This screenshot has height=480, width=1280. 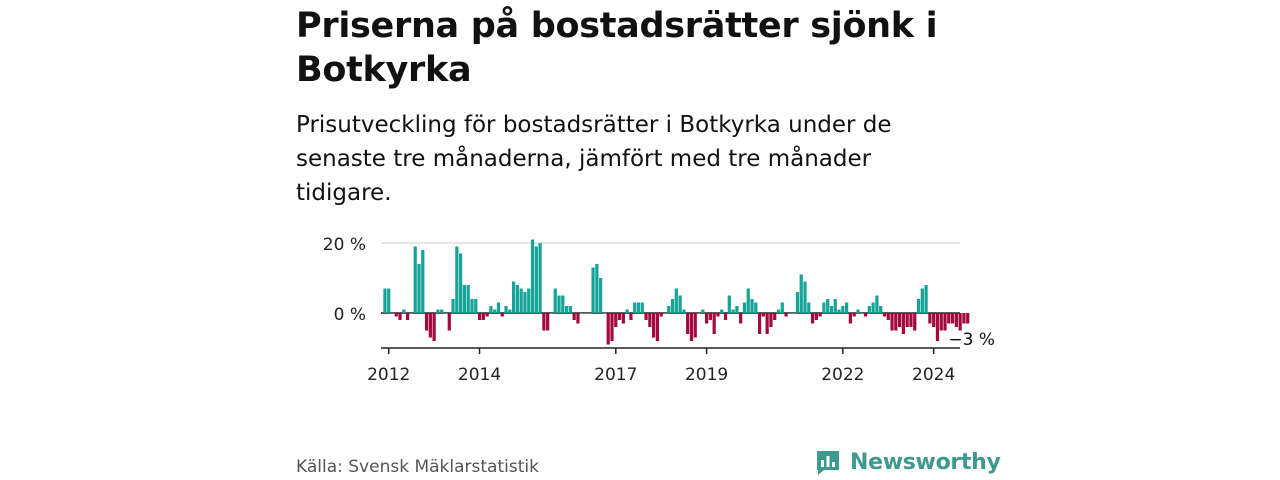 I want to click on x-tick-label: 2022, so click(x=842, y=375).